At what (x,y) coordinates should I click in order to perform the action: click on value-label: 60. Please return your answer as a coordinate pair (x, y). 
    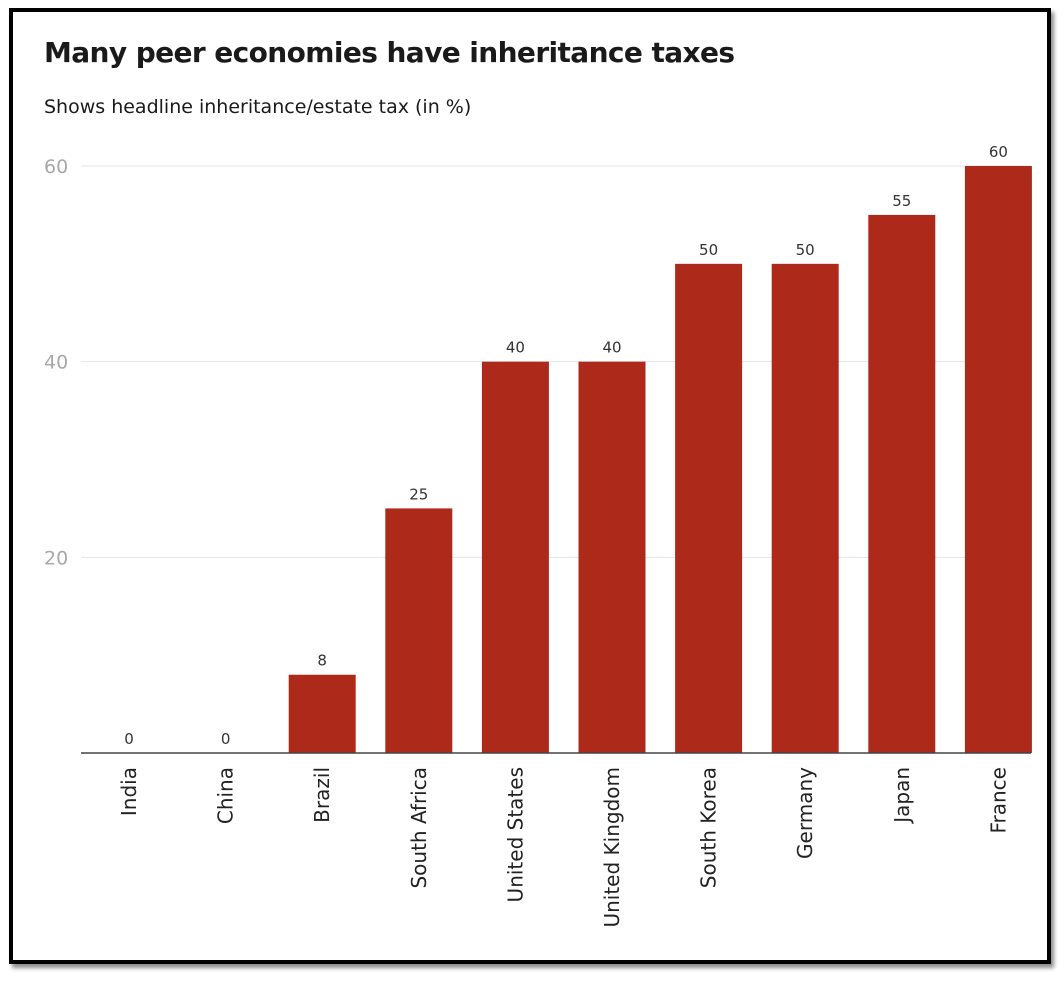
    Looking at the image, I should click on (998, 152).